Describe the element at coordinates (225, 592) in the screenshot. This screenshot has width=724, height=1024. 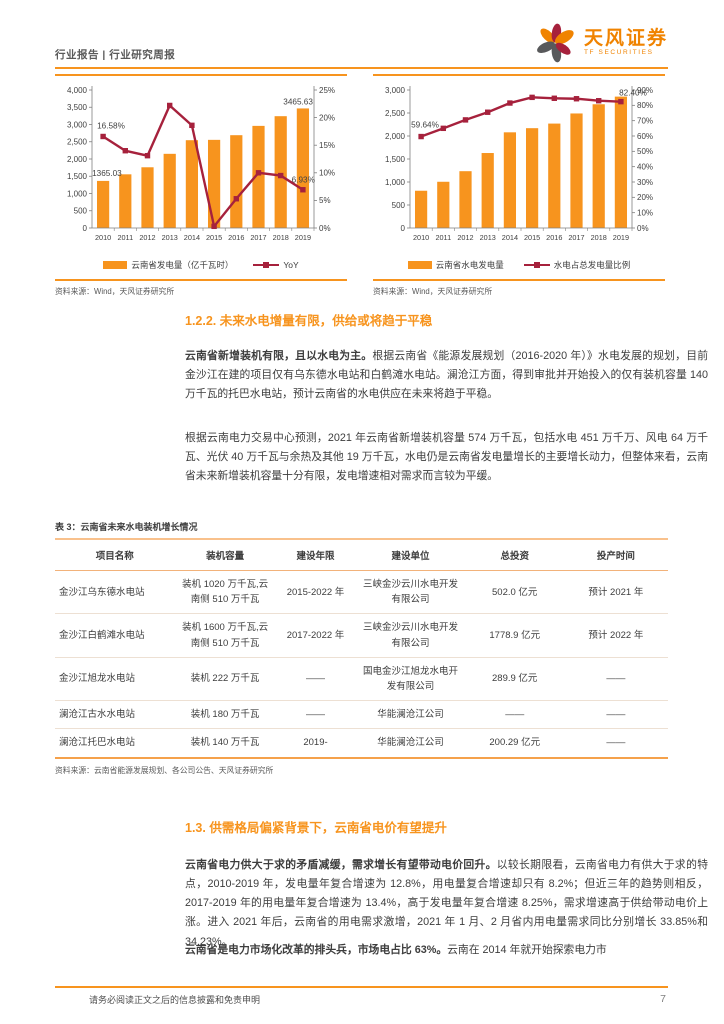
I see `table-cell: 装机 1020 万千瓦,云南侧 510 万千瓦` at that location.